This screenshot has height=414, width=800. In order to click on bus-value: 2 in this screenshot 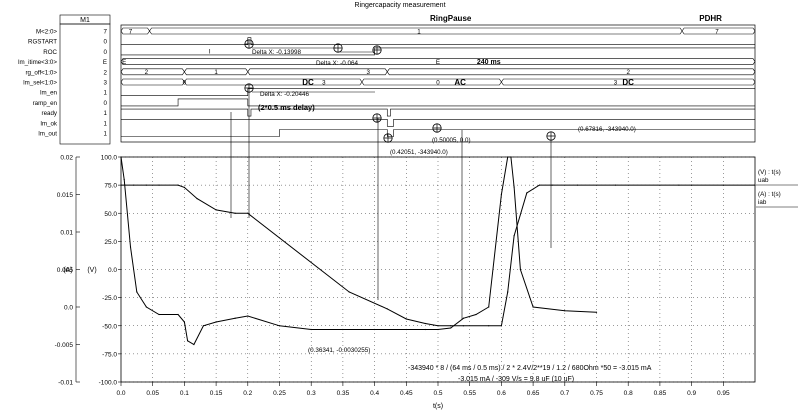, I will do `click(628, 72)`.